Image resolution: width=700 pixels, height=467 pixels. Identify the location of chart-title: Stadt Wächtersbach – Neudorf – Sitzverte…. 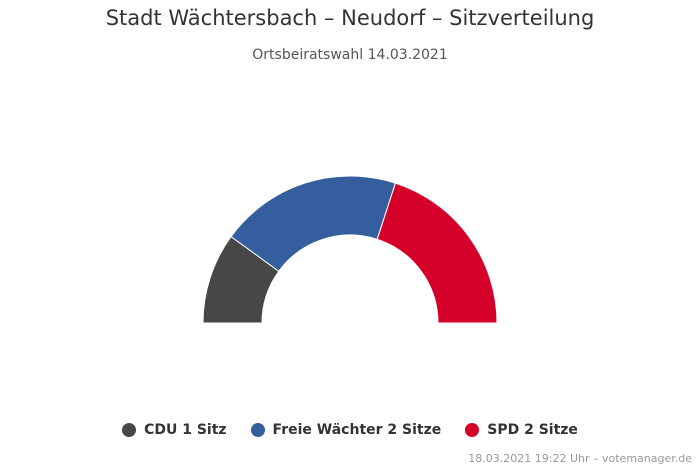
(350, 18).